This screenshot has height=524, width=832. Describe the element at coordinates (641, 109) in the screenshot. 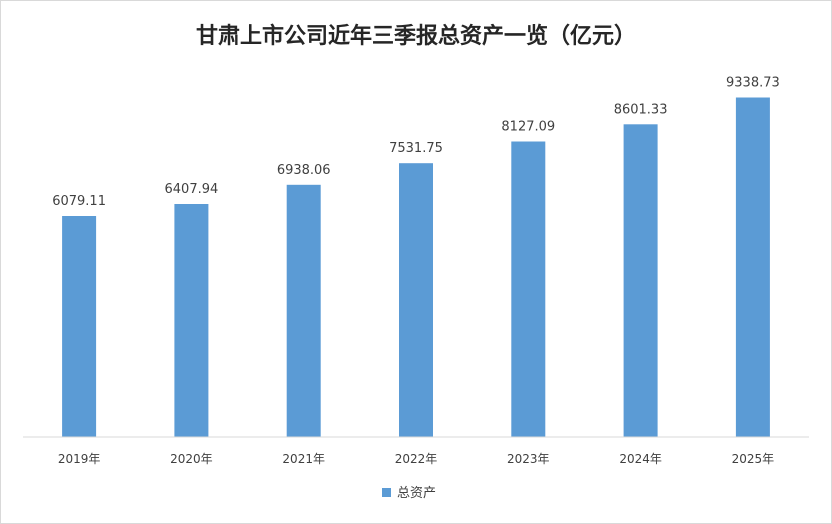

I see `data-label-5: 8601.33` at that location.